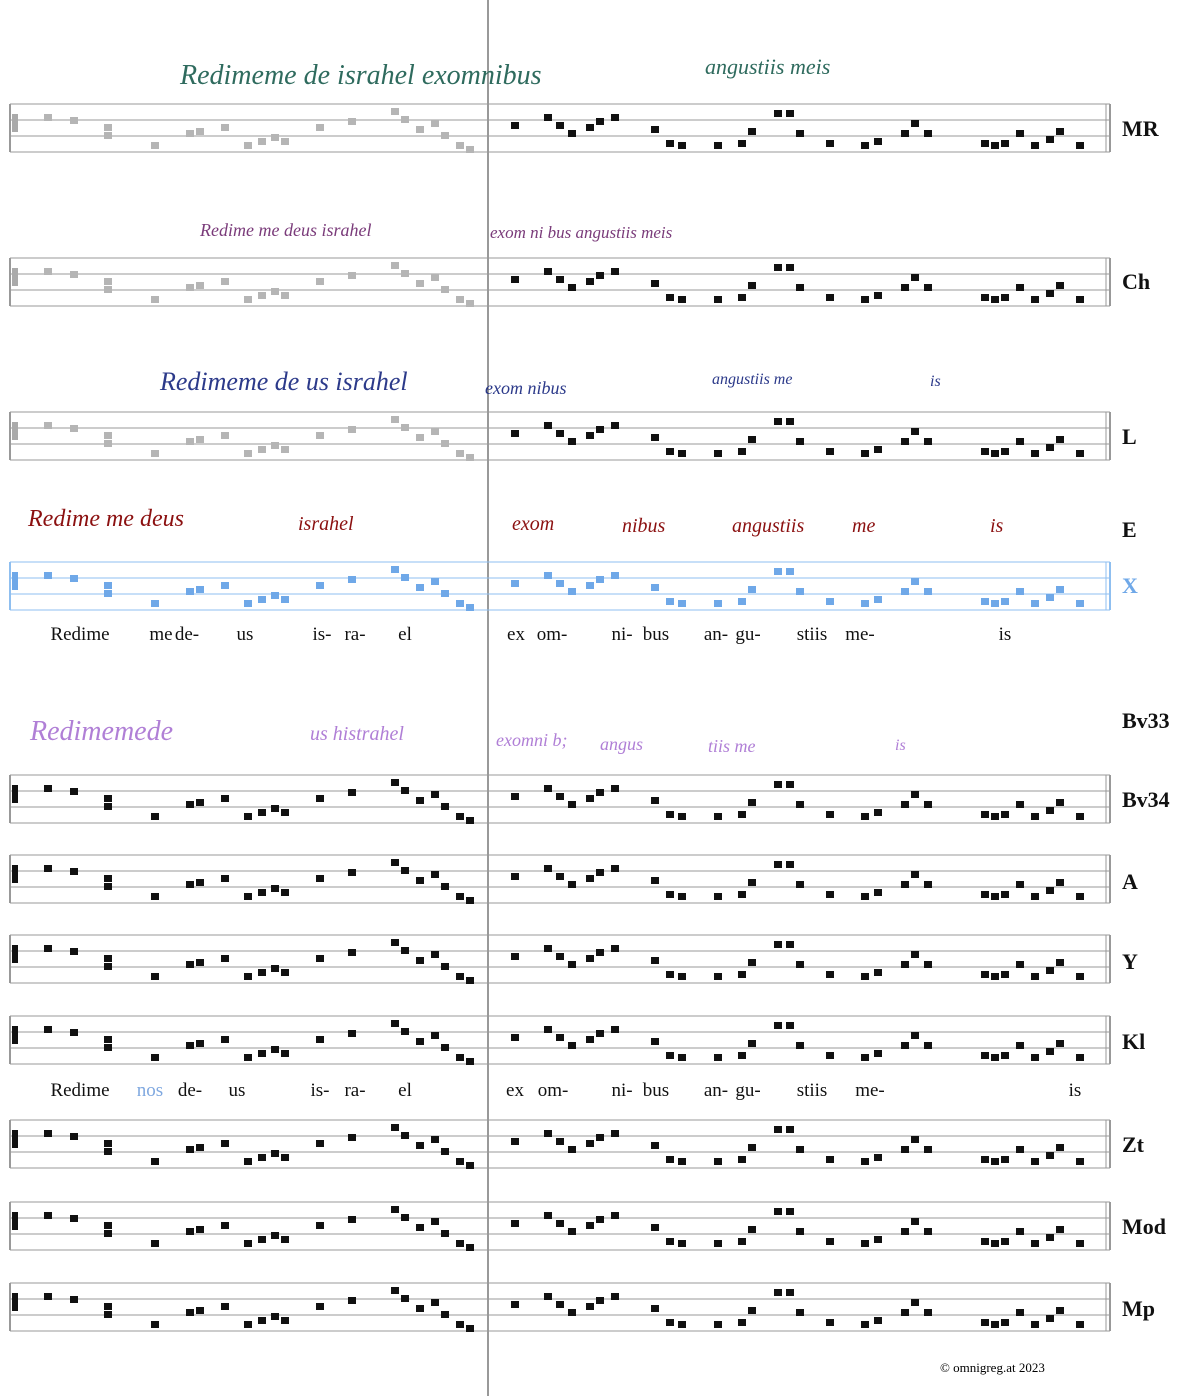  What do you see at coordinates (1141, 128) in the screenshot?
I see `manuscript-label: MR` at bounding box center [1141, 128].